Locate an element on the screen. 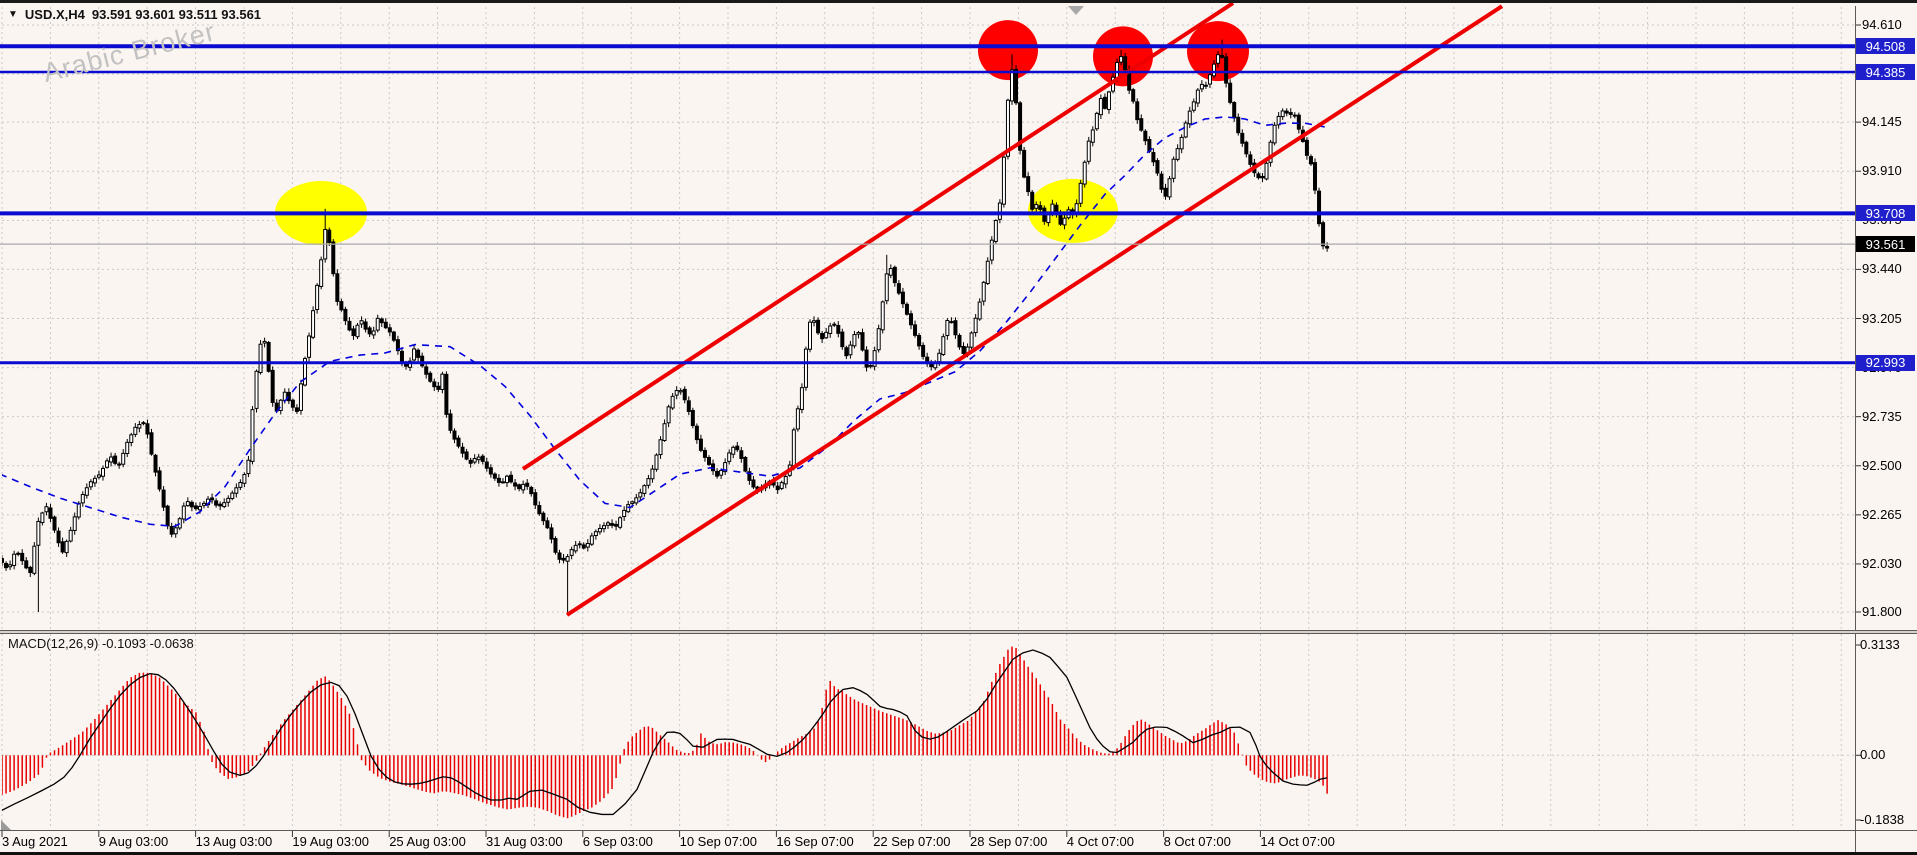 The width and height of the screenshot is (1917, 855). level-price-badge: 94.385 is located at coordinates (1885, 72).